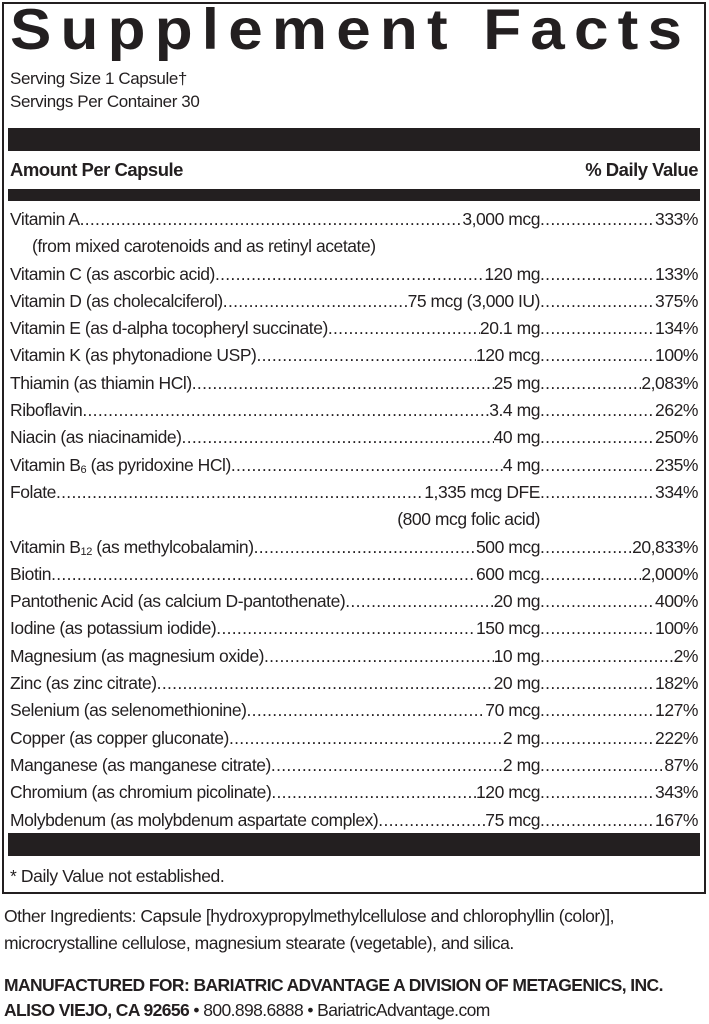 This screenshot has width=709, height=1024. Describe the element at coordinates (508, 573) in the screenshot. I see `nutrient-amount: 600 mcg` at that location.